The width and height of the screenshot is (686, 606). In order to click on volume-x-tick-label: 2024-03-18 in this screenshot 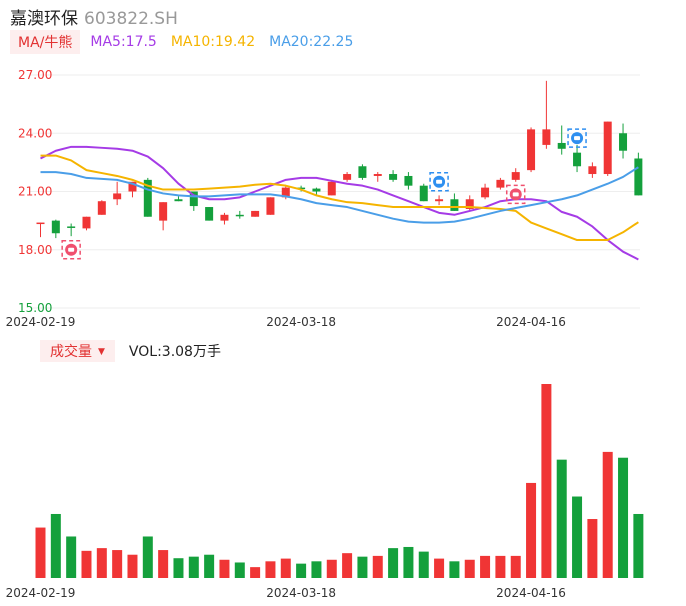, I will do `click(301, 593)`.